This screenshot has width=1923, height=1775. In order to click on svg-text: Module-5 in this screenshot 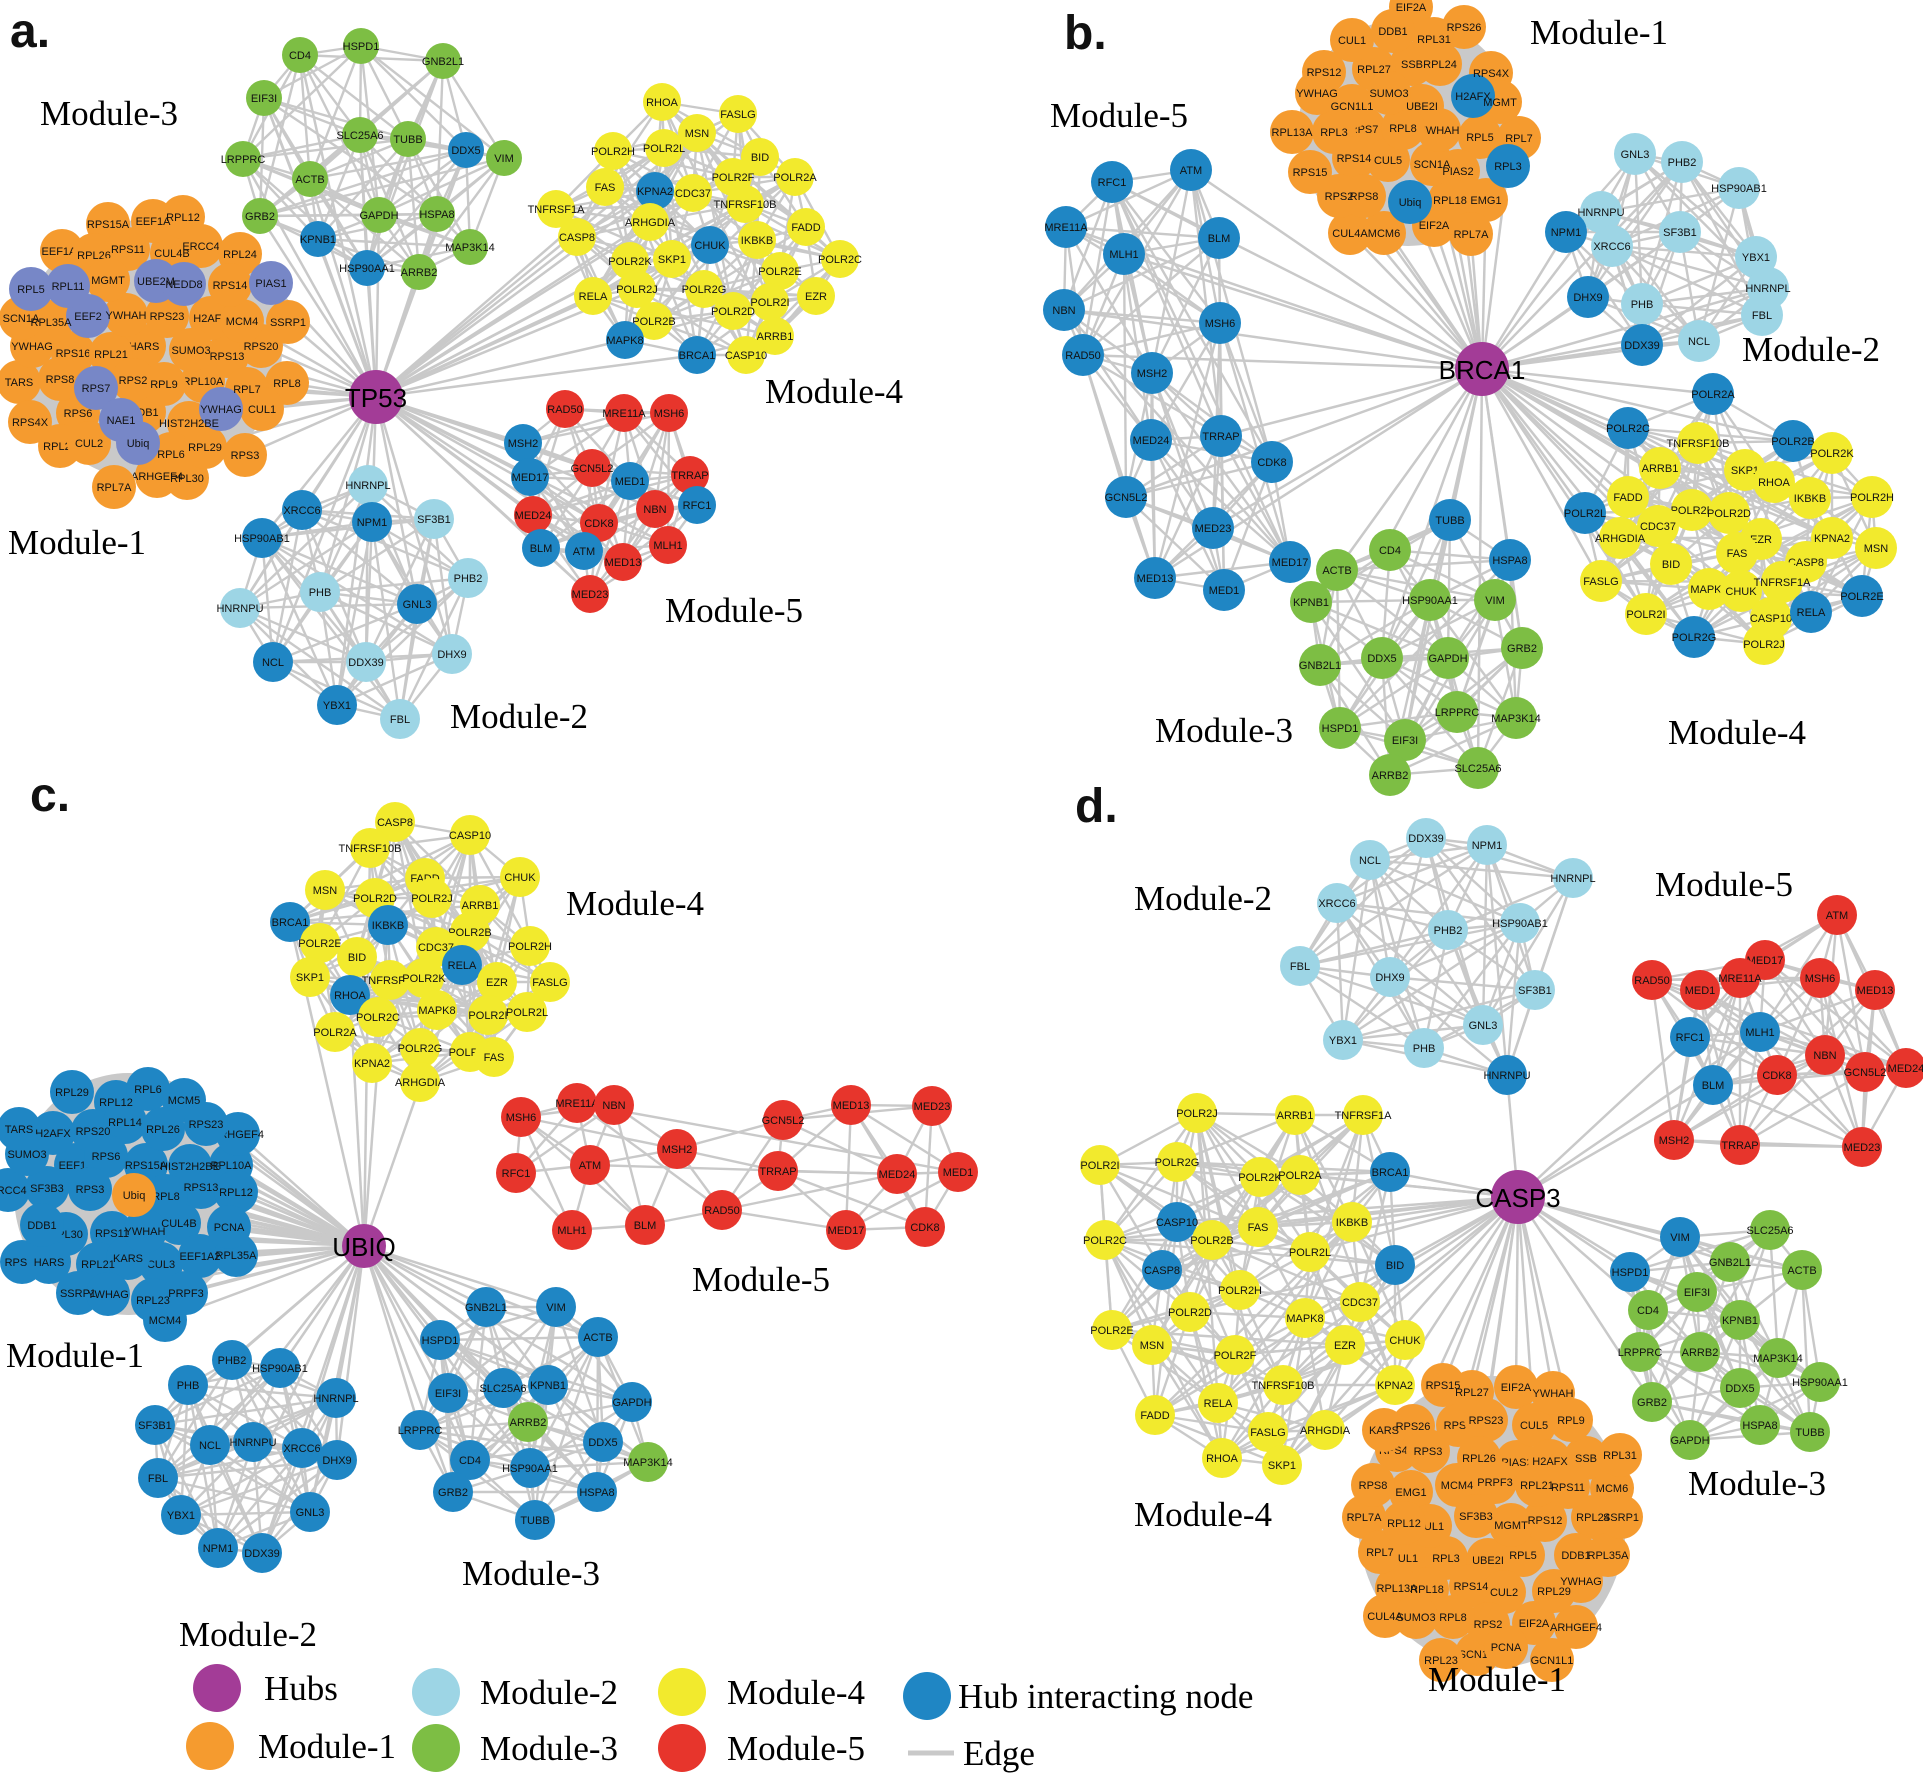, I will do `click(1119, 115)`.